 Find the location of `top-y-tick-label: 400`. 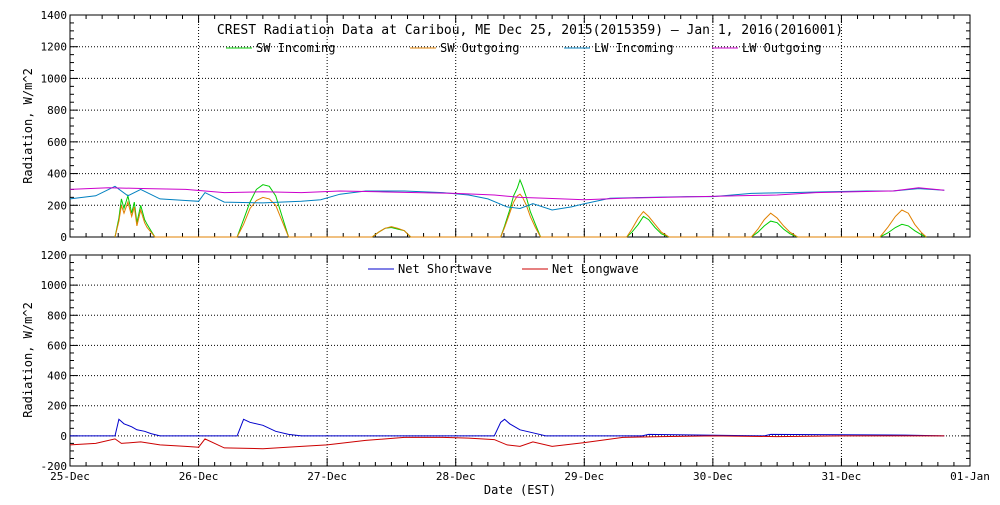

top-y-tick-label: 400 is located at coordinates (57, 174).